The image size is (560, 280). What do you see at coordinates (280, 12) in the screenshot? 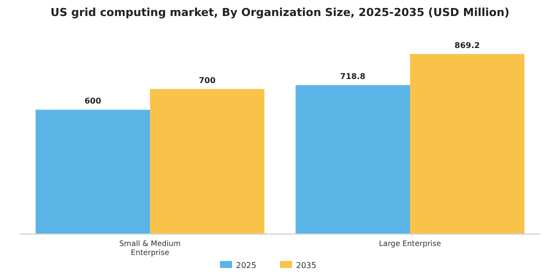
I see `chart-title: US grid computing market, By Organization Size, 2025-2035 (USD Million)` at bounding box center [280, 12].